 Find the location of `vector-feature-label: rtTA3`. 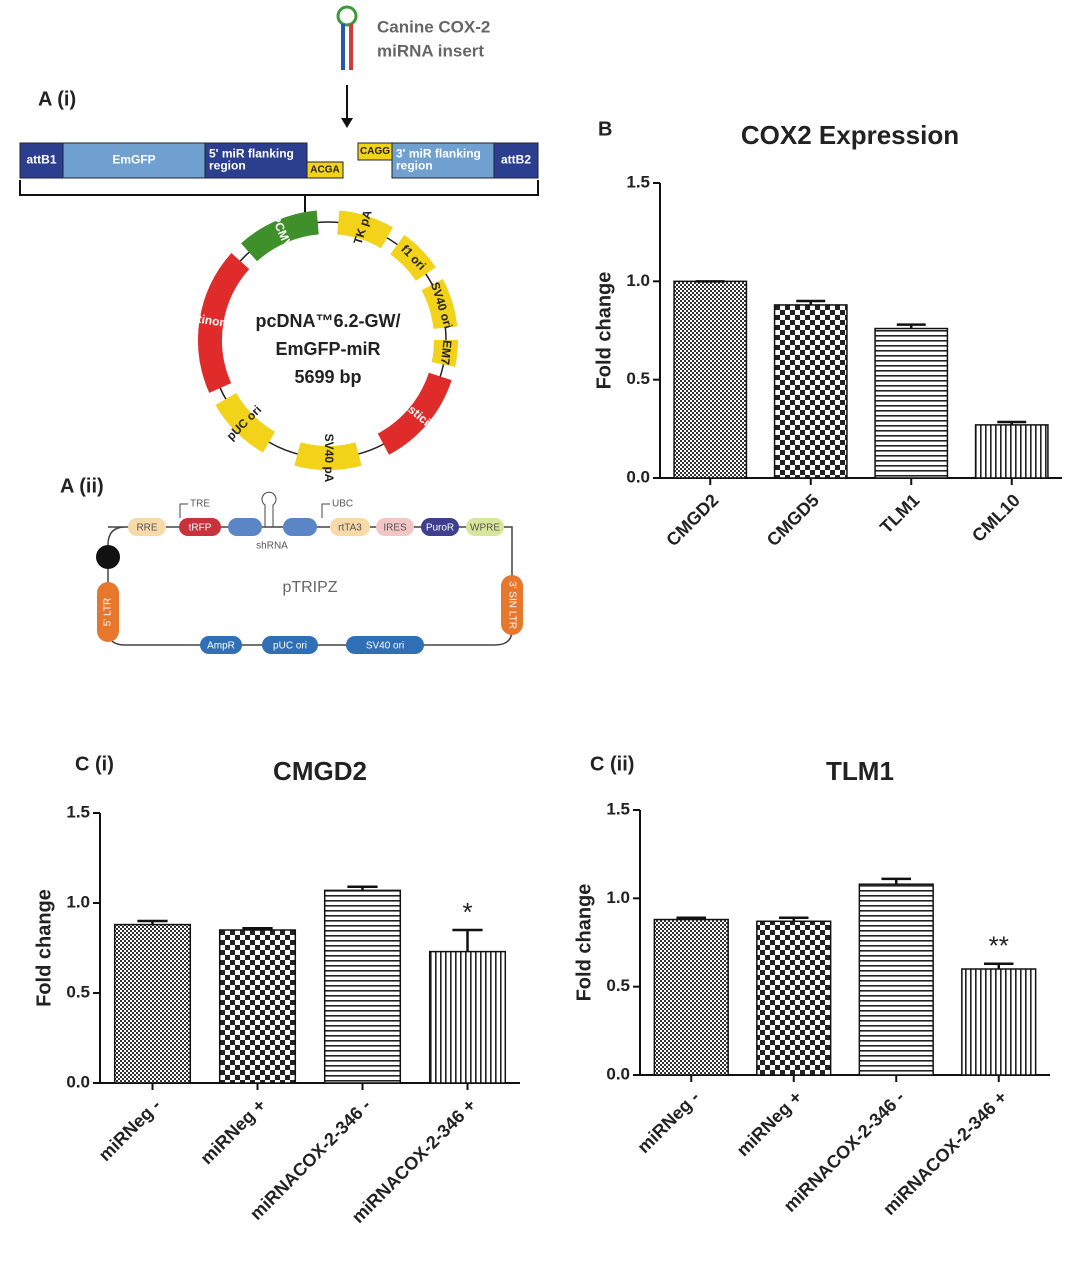

vector-feature-label: rtTA3 is located at coordinates (350, 528).